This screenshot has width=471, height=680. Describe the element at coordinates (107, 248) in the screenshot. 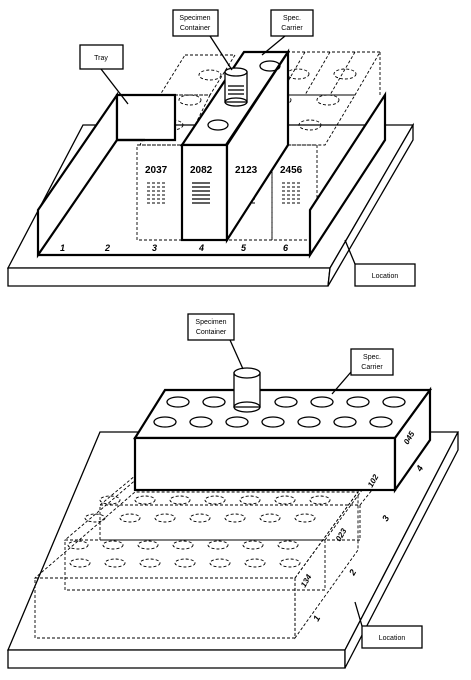

I see `top-position-2: 2` at that location.